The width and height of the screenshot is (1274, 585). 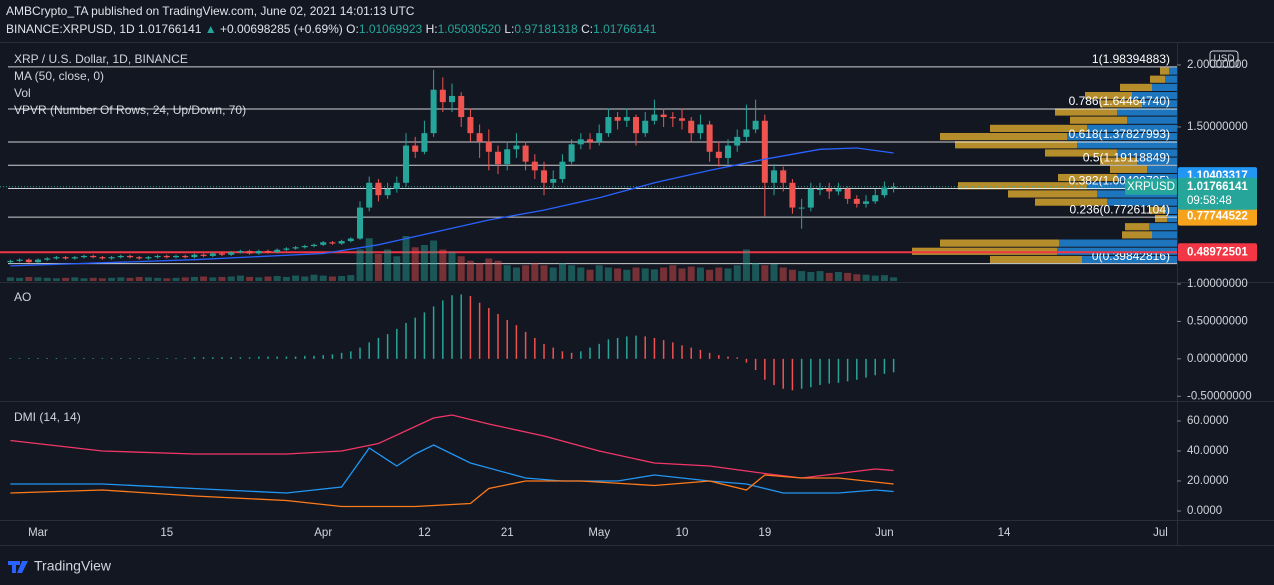 I want to click on y-tick-label: 0.00000000, so click(x=1217, y=359).